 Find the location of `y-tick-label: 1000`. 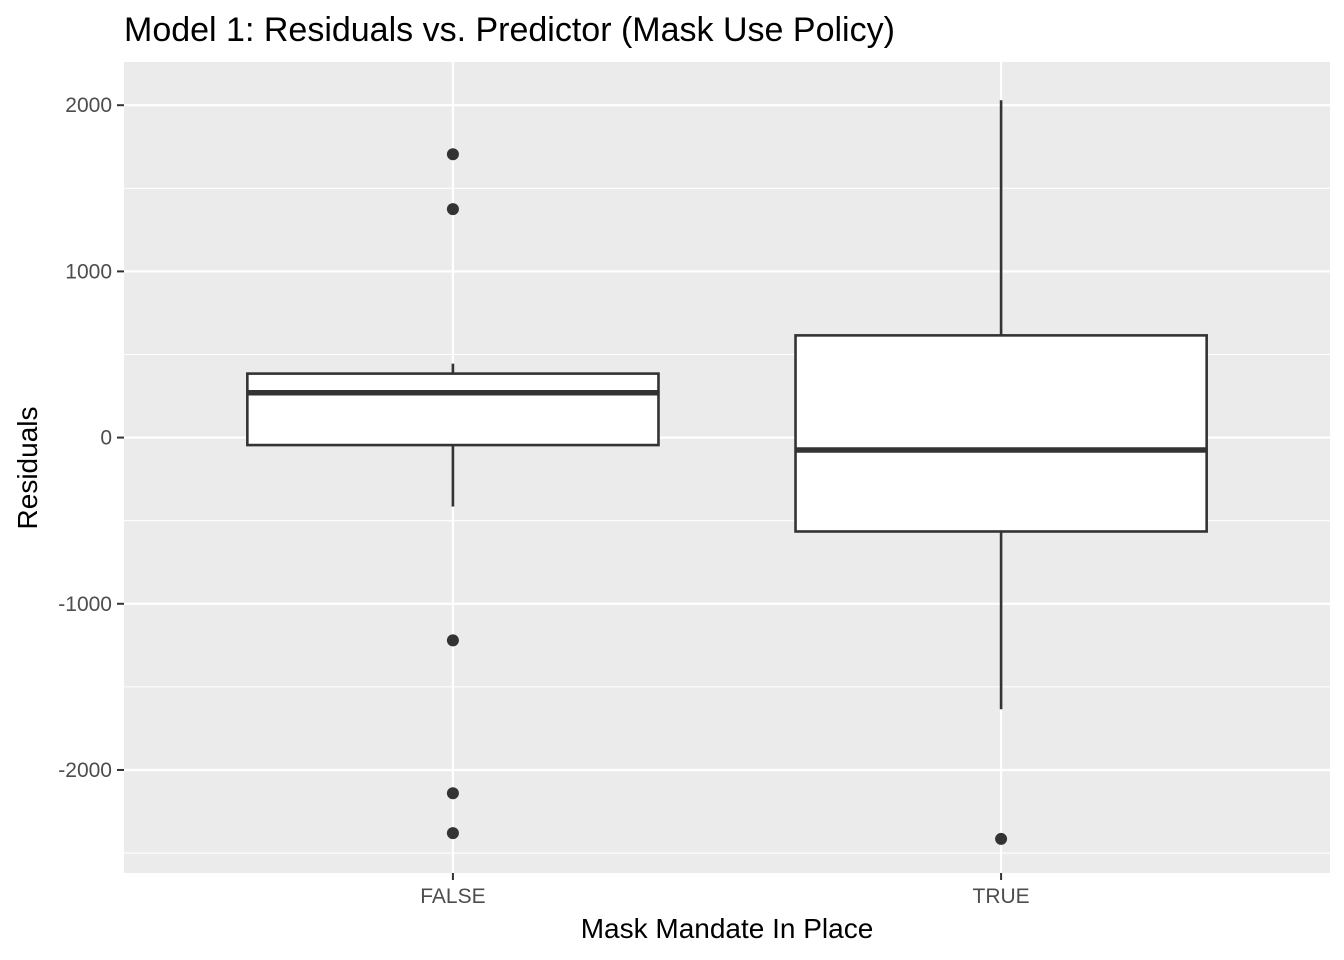

y-tick-label: 1000 is located at coordinates (88, 271).